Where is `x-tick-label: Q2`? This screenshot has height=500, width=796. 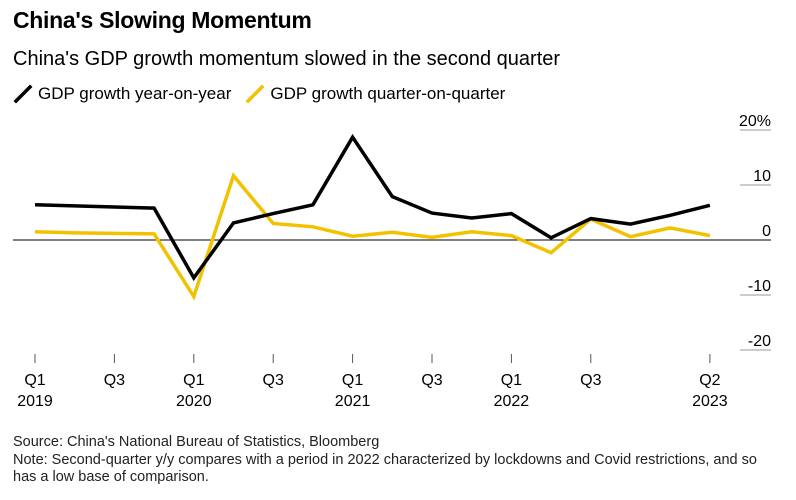
x-tick-label: Q2 is located at coordinates (709, 380).